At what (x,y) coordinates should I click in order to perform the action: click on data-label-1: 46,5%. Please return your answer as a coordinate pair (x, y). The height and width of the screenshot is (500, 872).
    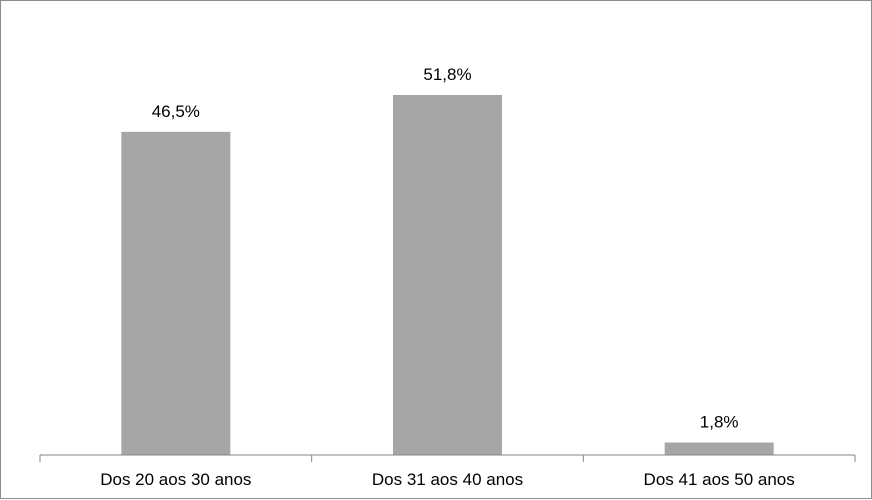
    Looking at the image, I should click on (176, 111).